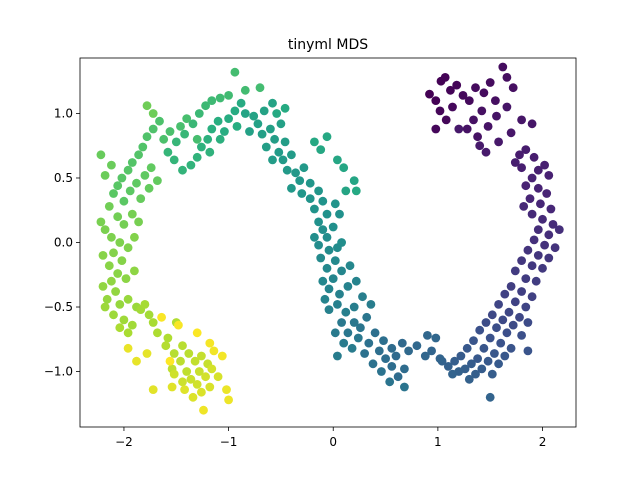 The image size is (640, 480). I want to click on x-tick-label: 0, so click(333, 442).